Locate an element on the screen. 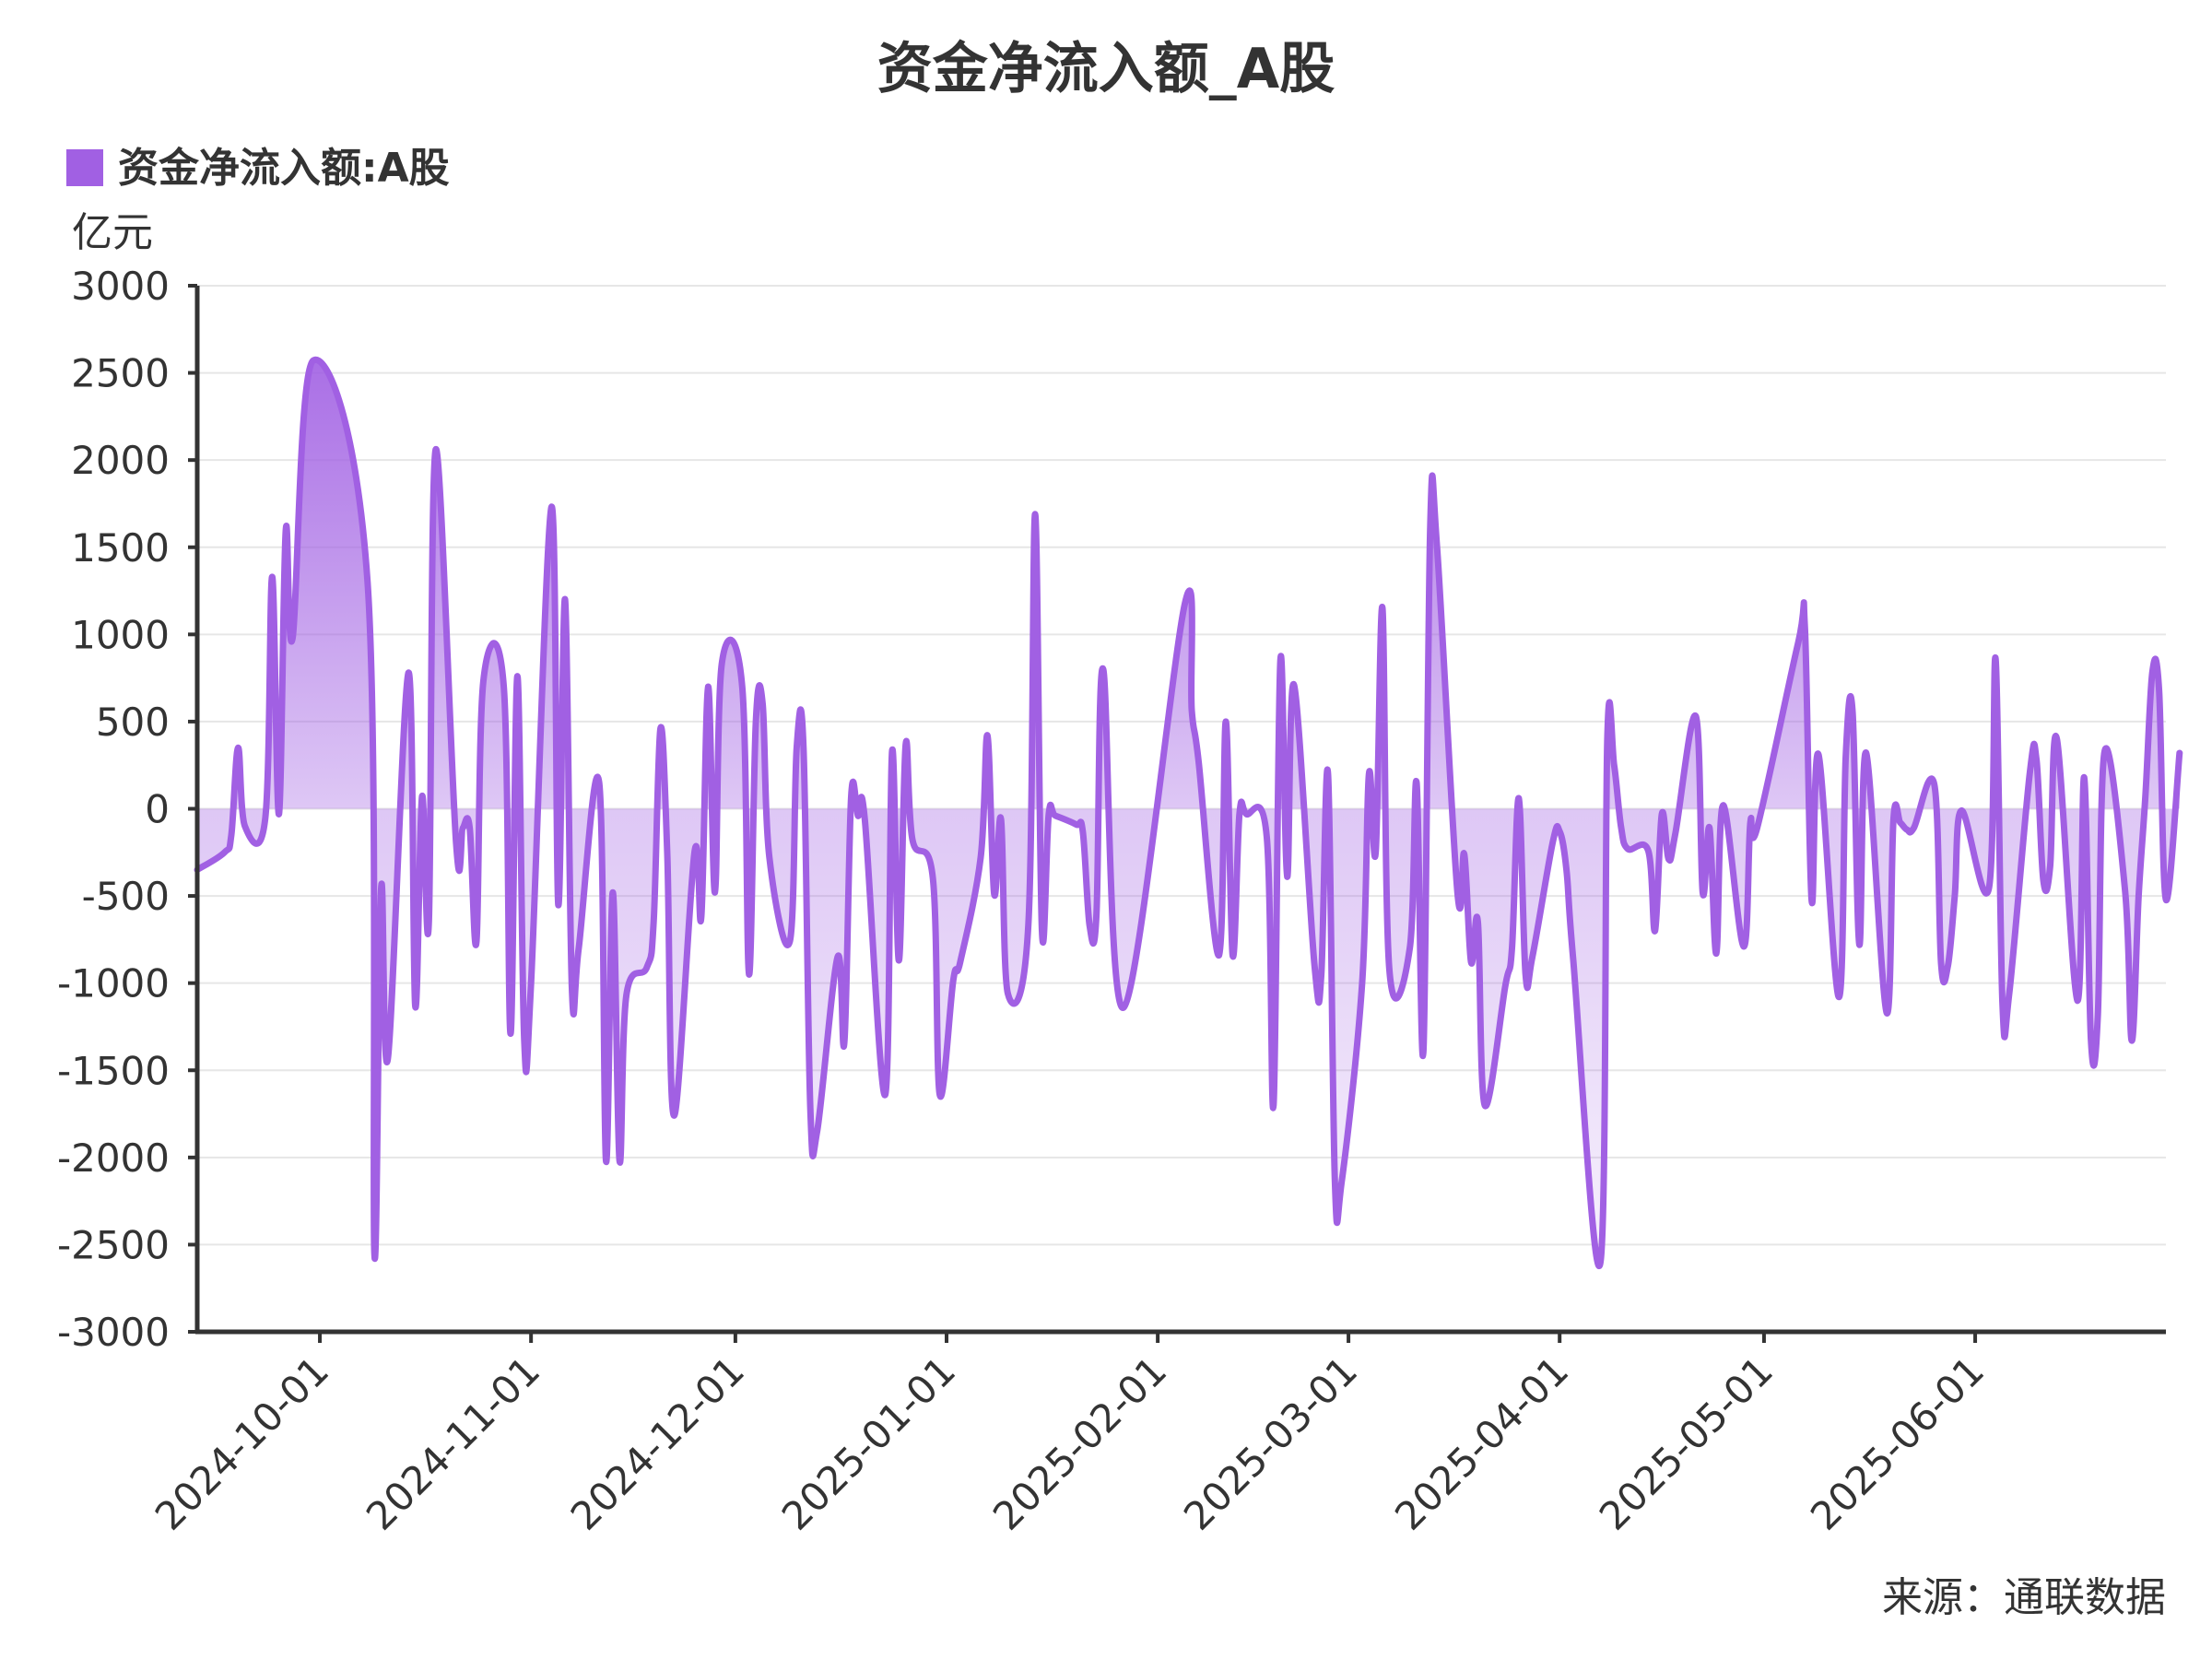 This screenshot has width=2212, height=1659. legend-swatch is located at coordinates (84, 167).